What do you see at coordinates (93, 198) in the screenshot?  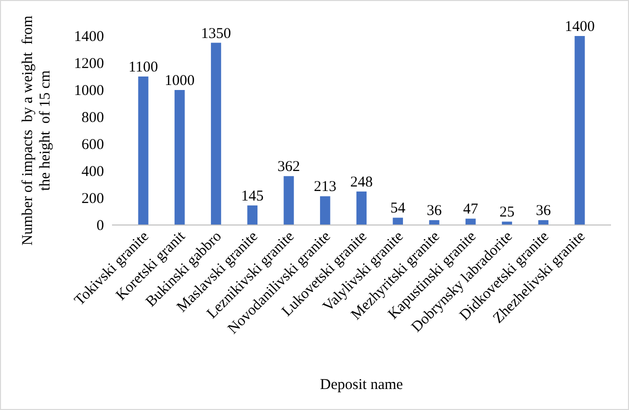 I see `y-tick-label: 200` at bounding box center [93, 198].